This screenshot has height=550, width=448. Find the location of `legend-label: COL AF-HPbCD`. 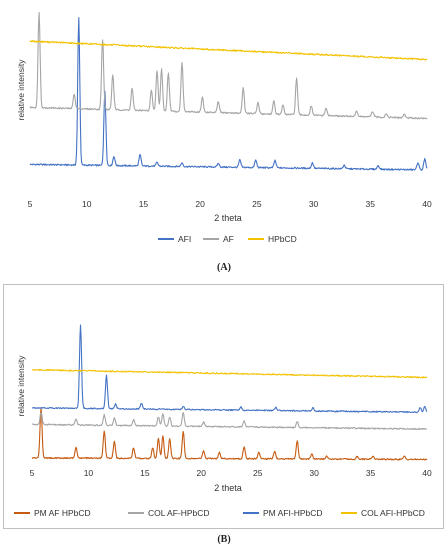

legend-label: COL AF-HPbCD is located at coordinates (179, 513).